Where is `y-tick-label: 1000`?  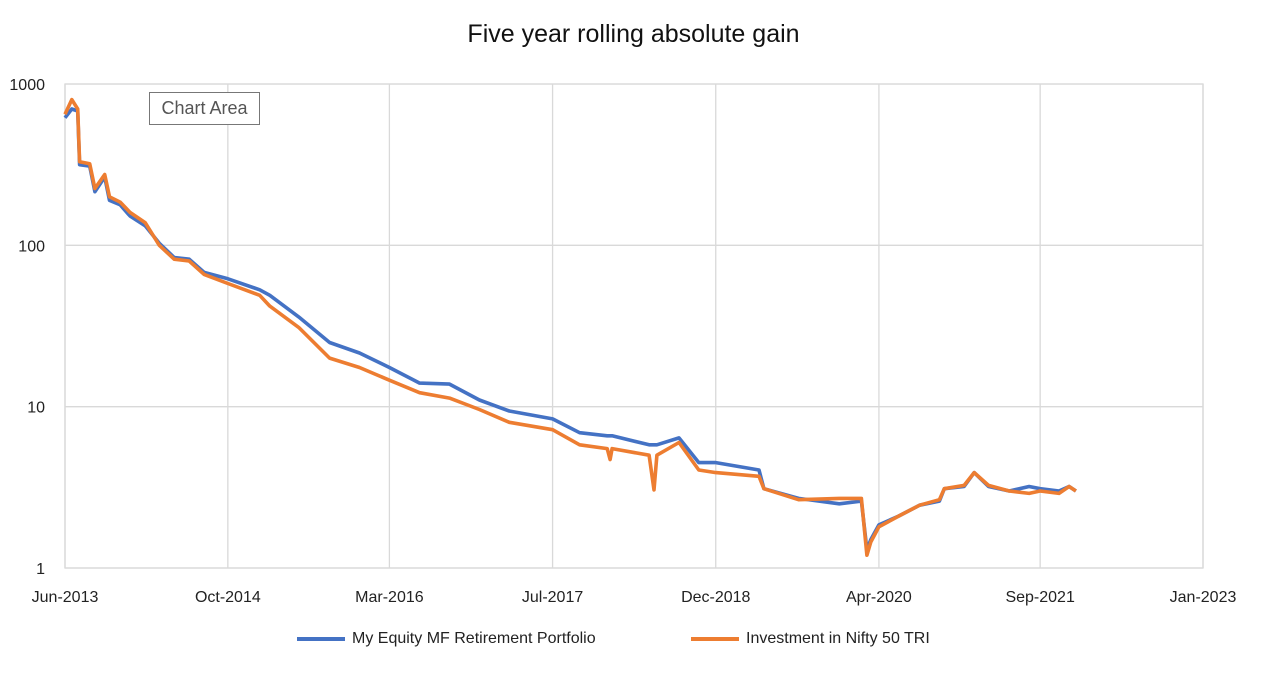
y-tick-label: 1000 is located at coordinates (27, 85).